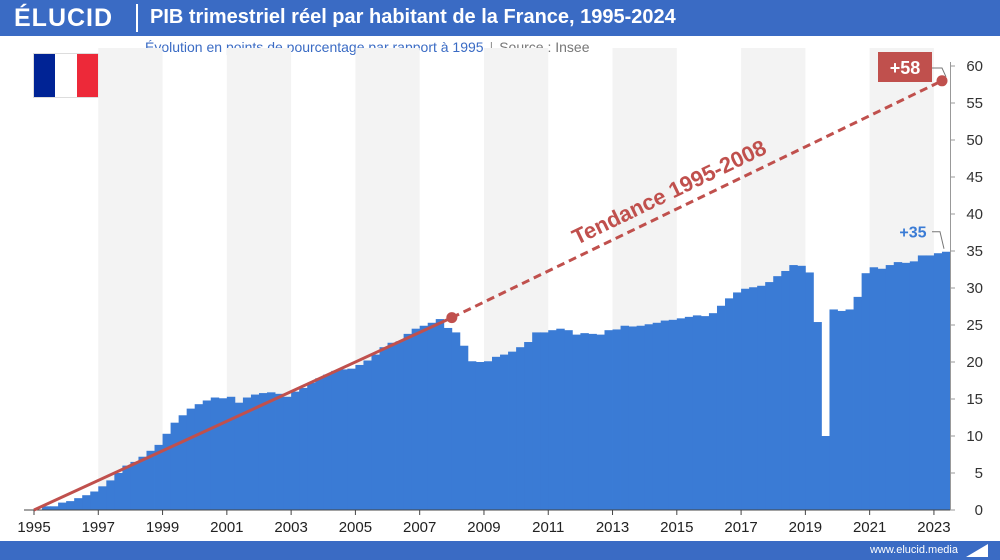 The width and height of the screenshot is (1000, 560). Describe the element at coordinates (676, 527) in the screenshot. I see `x-tick-label: 2015` at that location.